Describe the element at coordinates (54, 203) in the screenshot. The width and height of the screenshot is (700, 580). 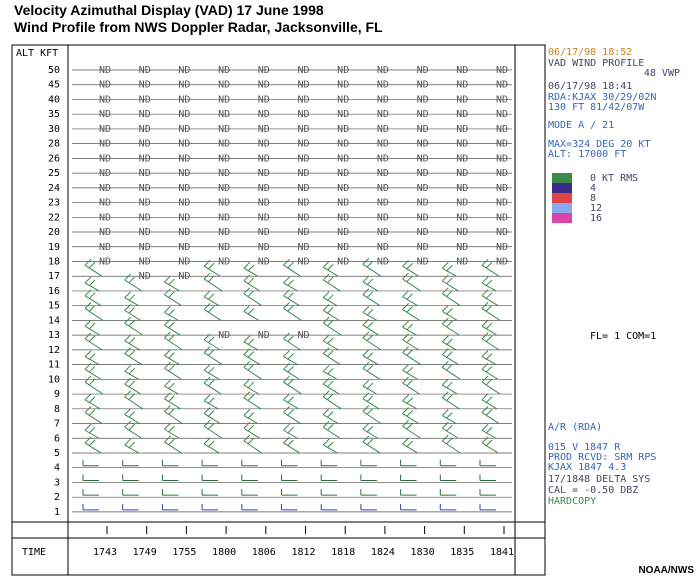
I see `alt-label: 23` at that location.